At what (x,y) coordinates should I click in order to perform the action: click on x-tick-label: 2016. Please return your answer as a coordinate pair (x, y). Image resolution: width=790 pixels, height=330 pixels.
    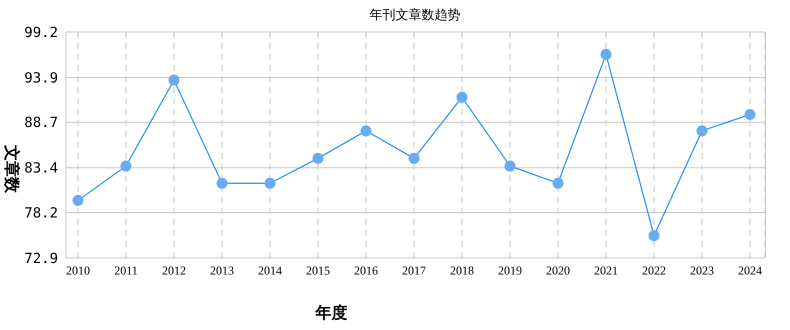
    Looking at the image, I should click on (366, 271).